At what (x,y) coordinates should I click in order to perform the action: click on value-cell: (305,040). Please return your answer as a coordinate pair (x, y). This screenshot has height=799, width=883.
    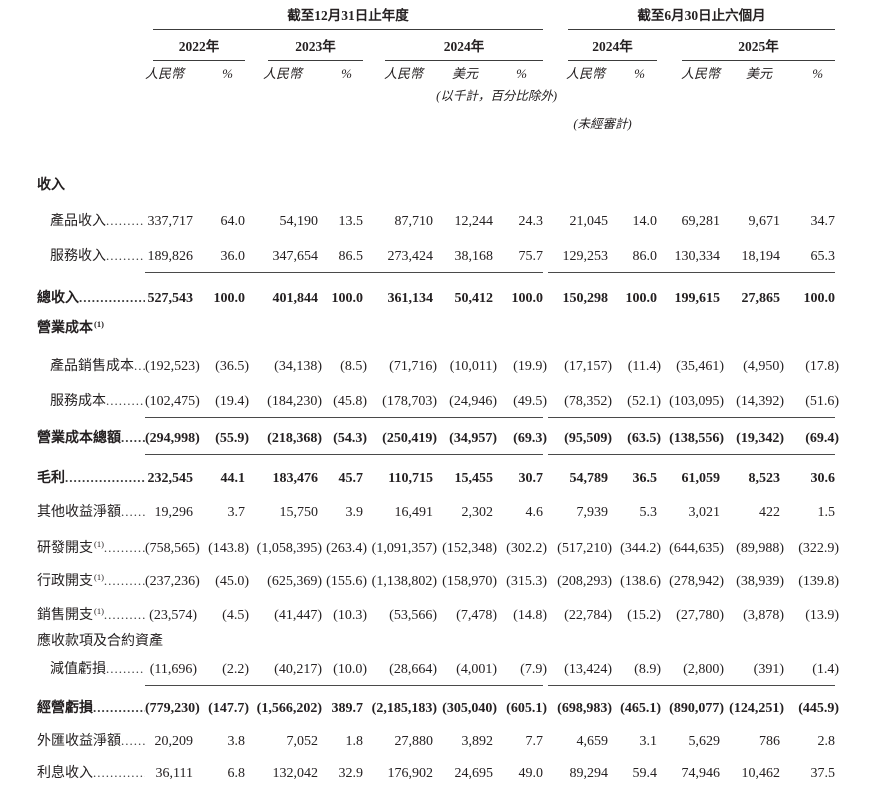
    Looking at the image, I should click on (469, 709).